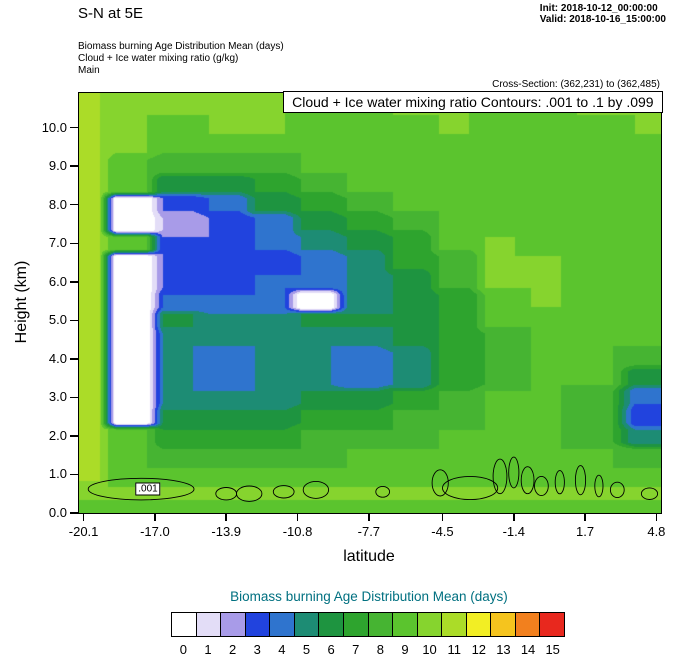  Describe the element at coordinates (429, 649) in the screenshot. I see `colorbar-tick-label: 10` at that location.